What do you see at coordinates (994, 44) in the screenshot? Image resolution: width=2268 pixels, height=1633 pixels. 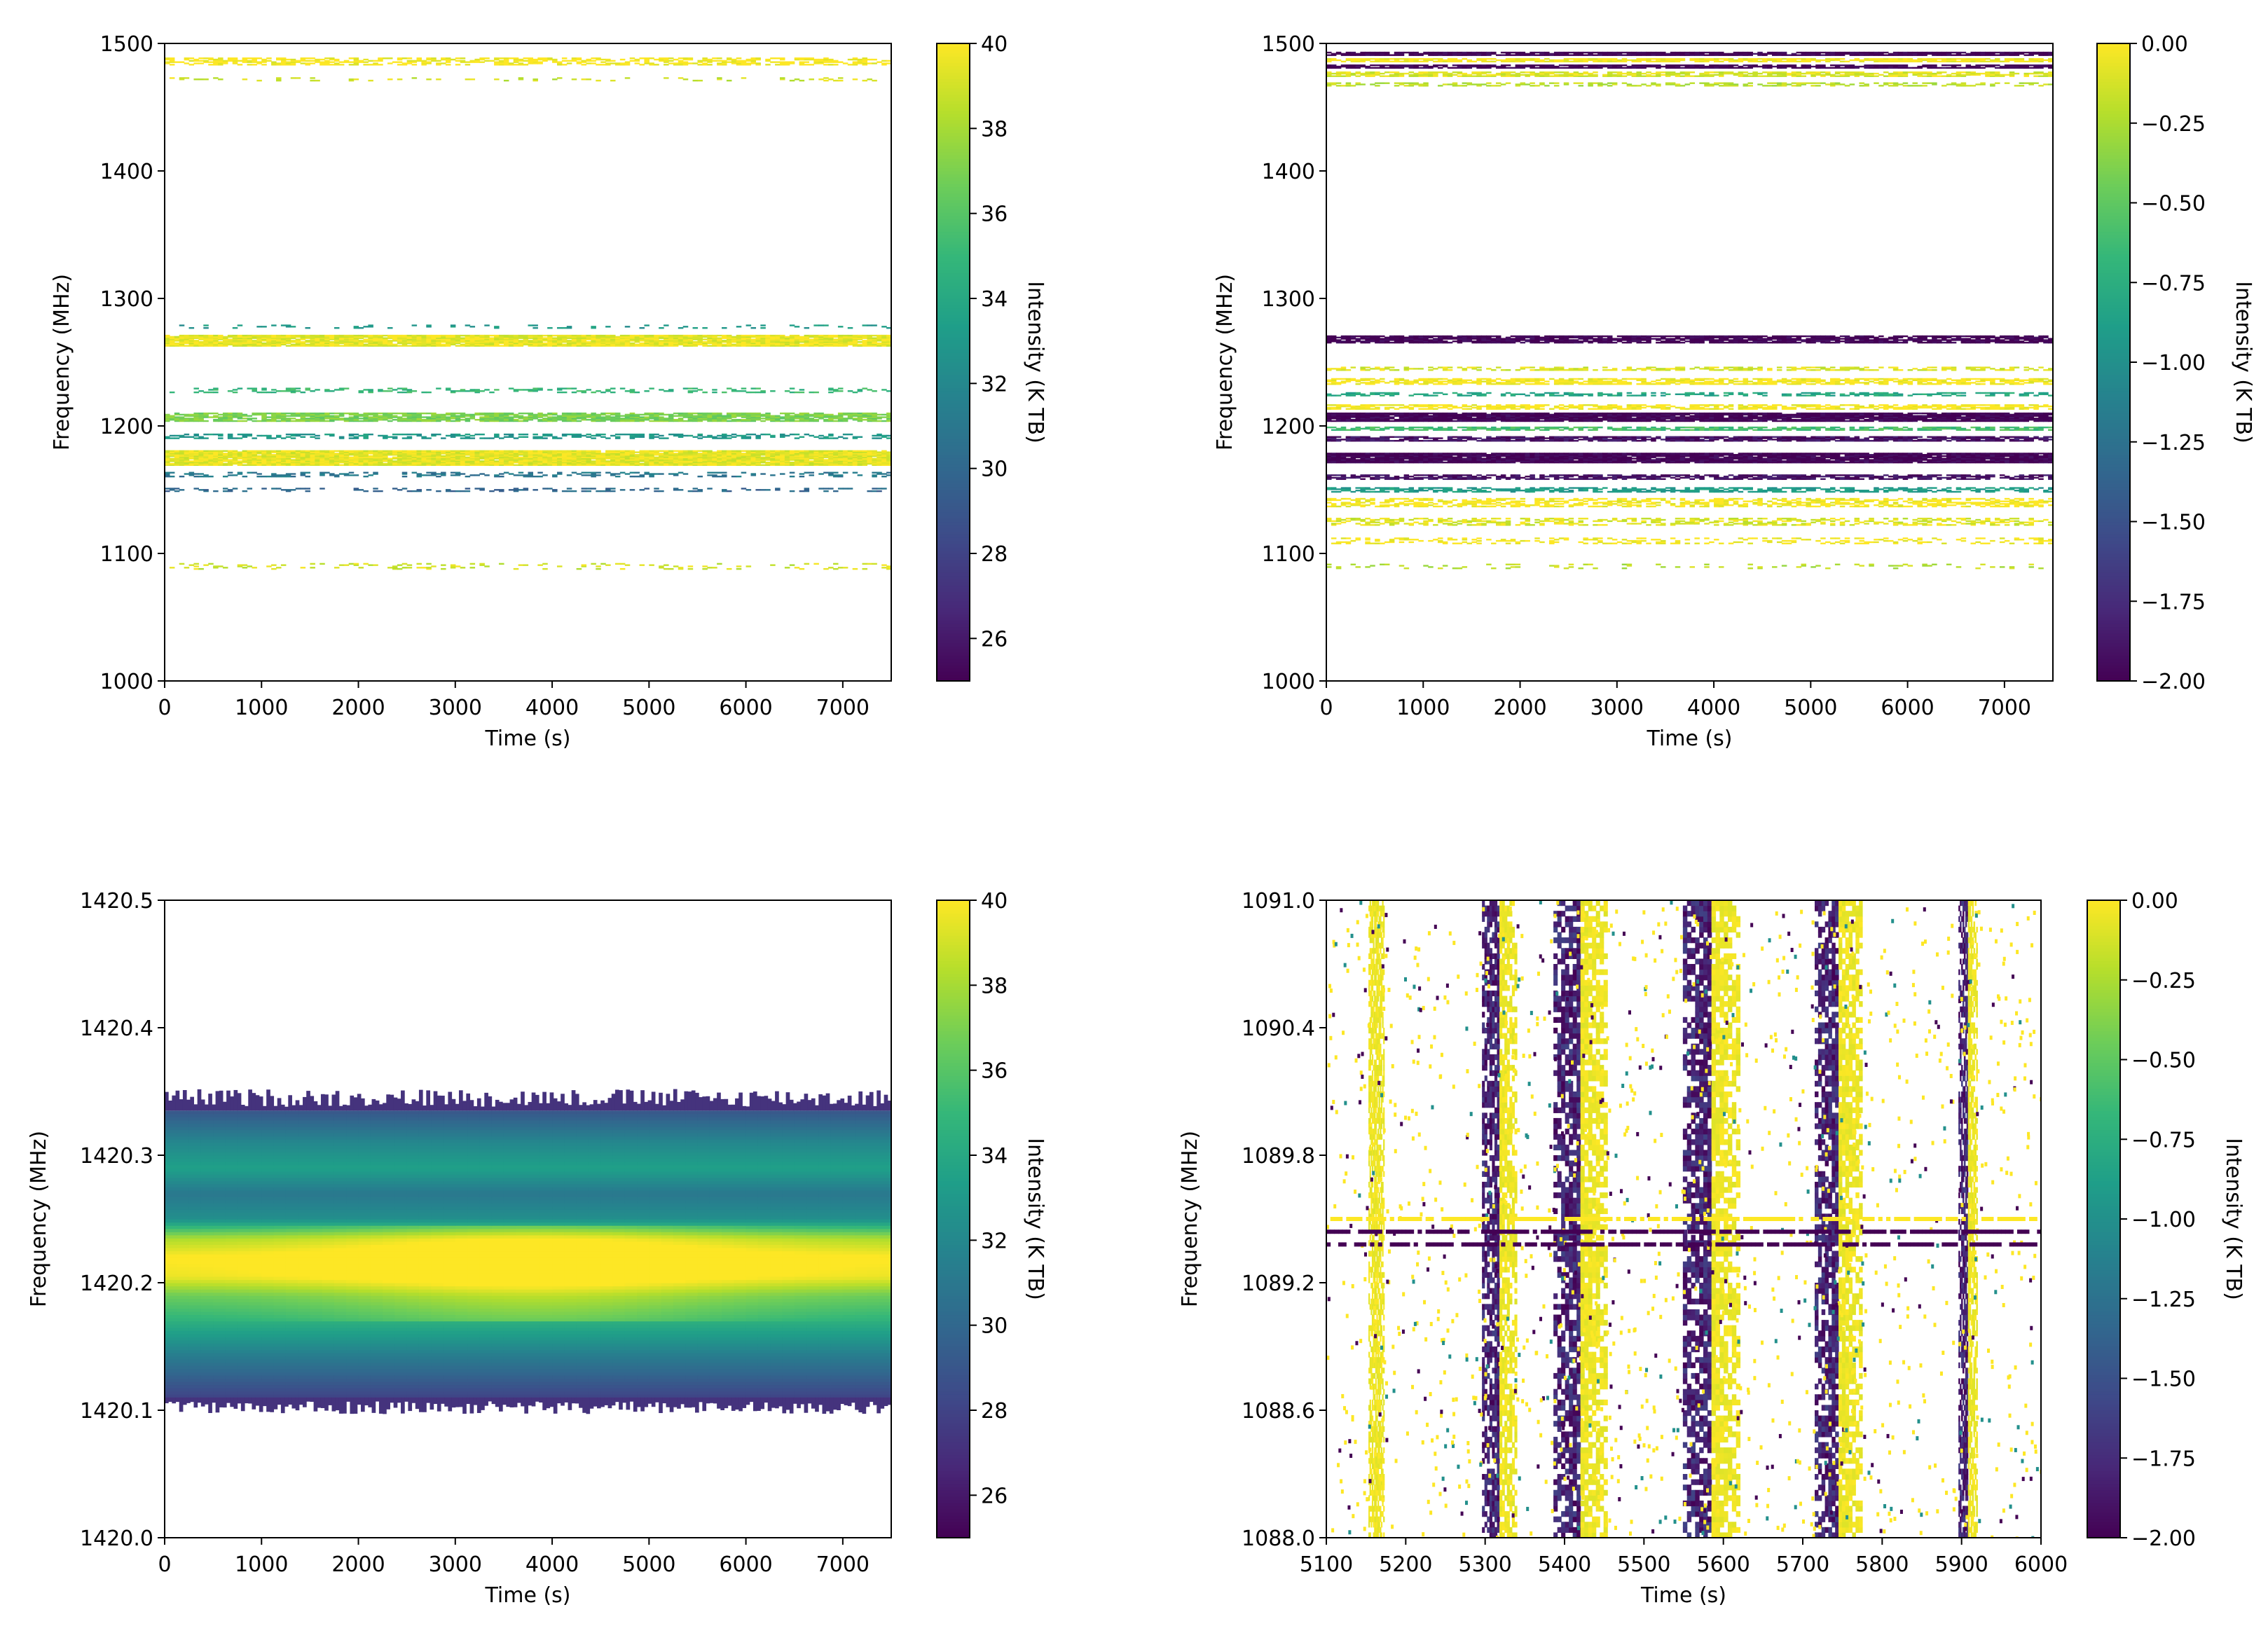 I see `colorbar-tick-label: 40` at bounding box center [994, 44].